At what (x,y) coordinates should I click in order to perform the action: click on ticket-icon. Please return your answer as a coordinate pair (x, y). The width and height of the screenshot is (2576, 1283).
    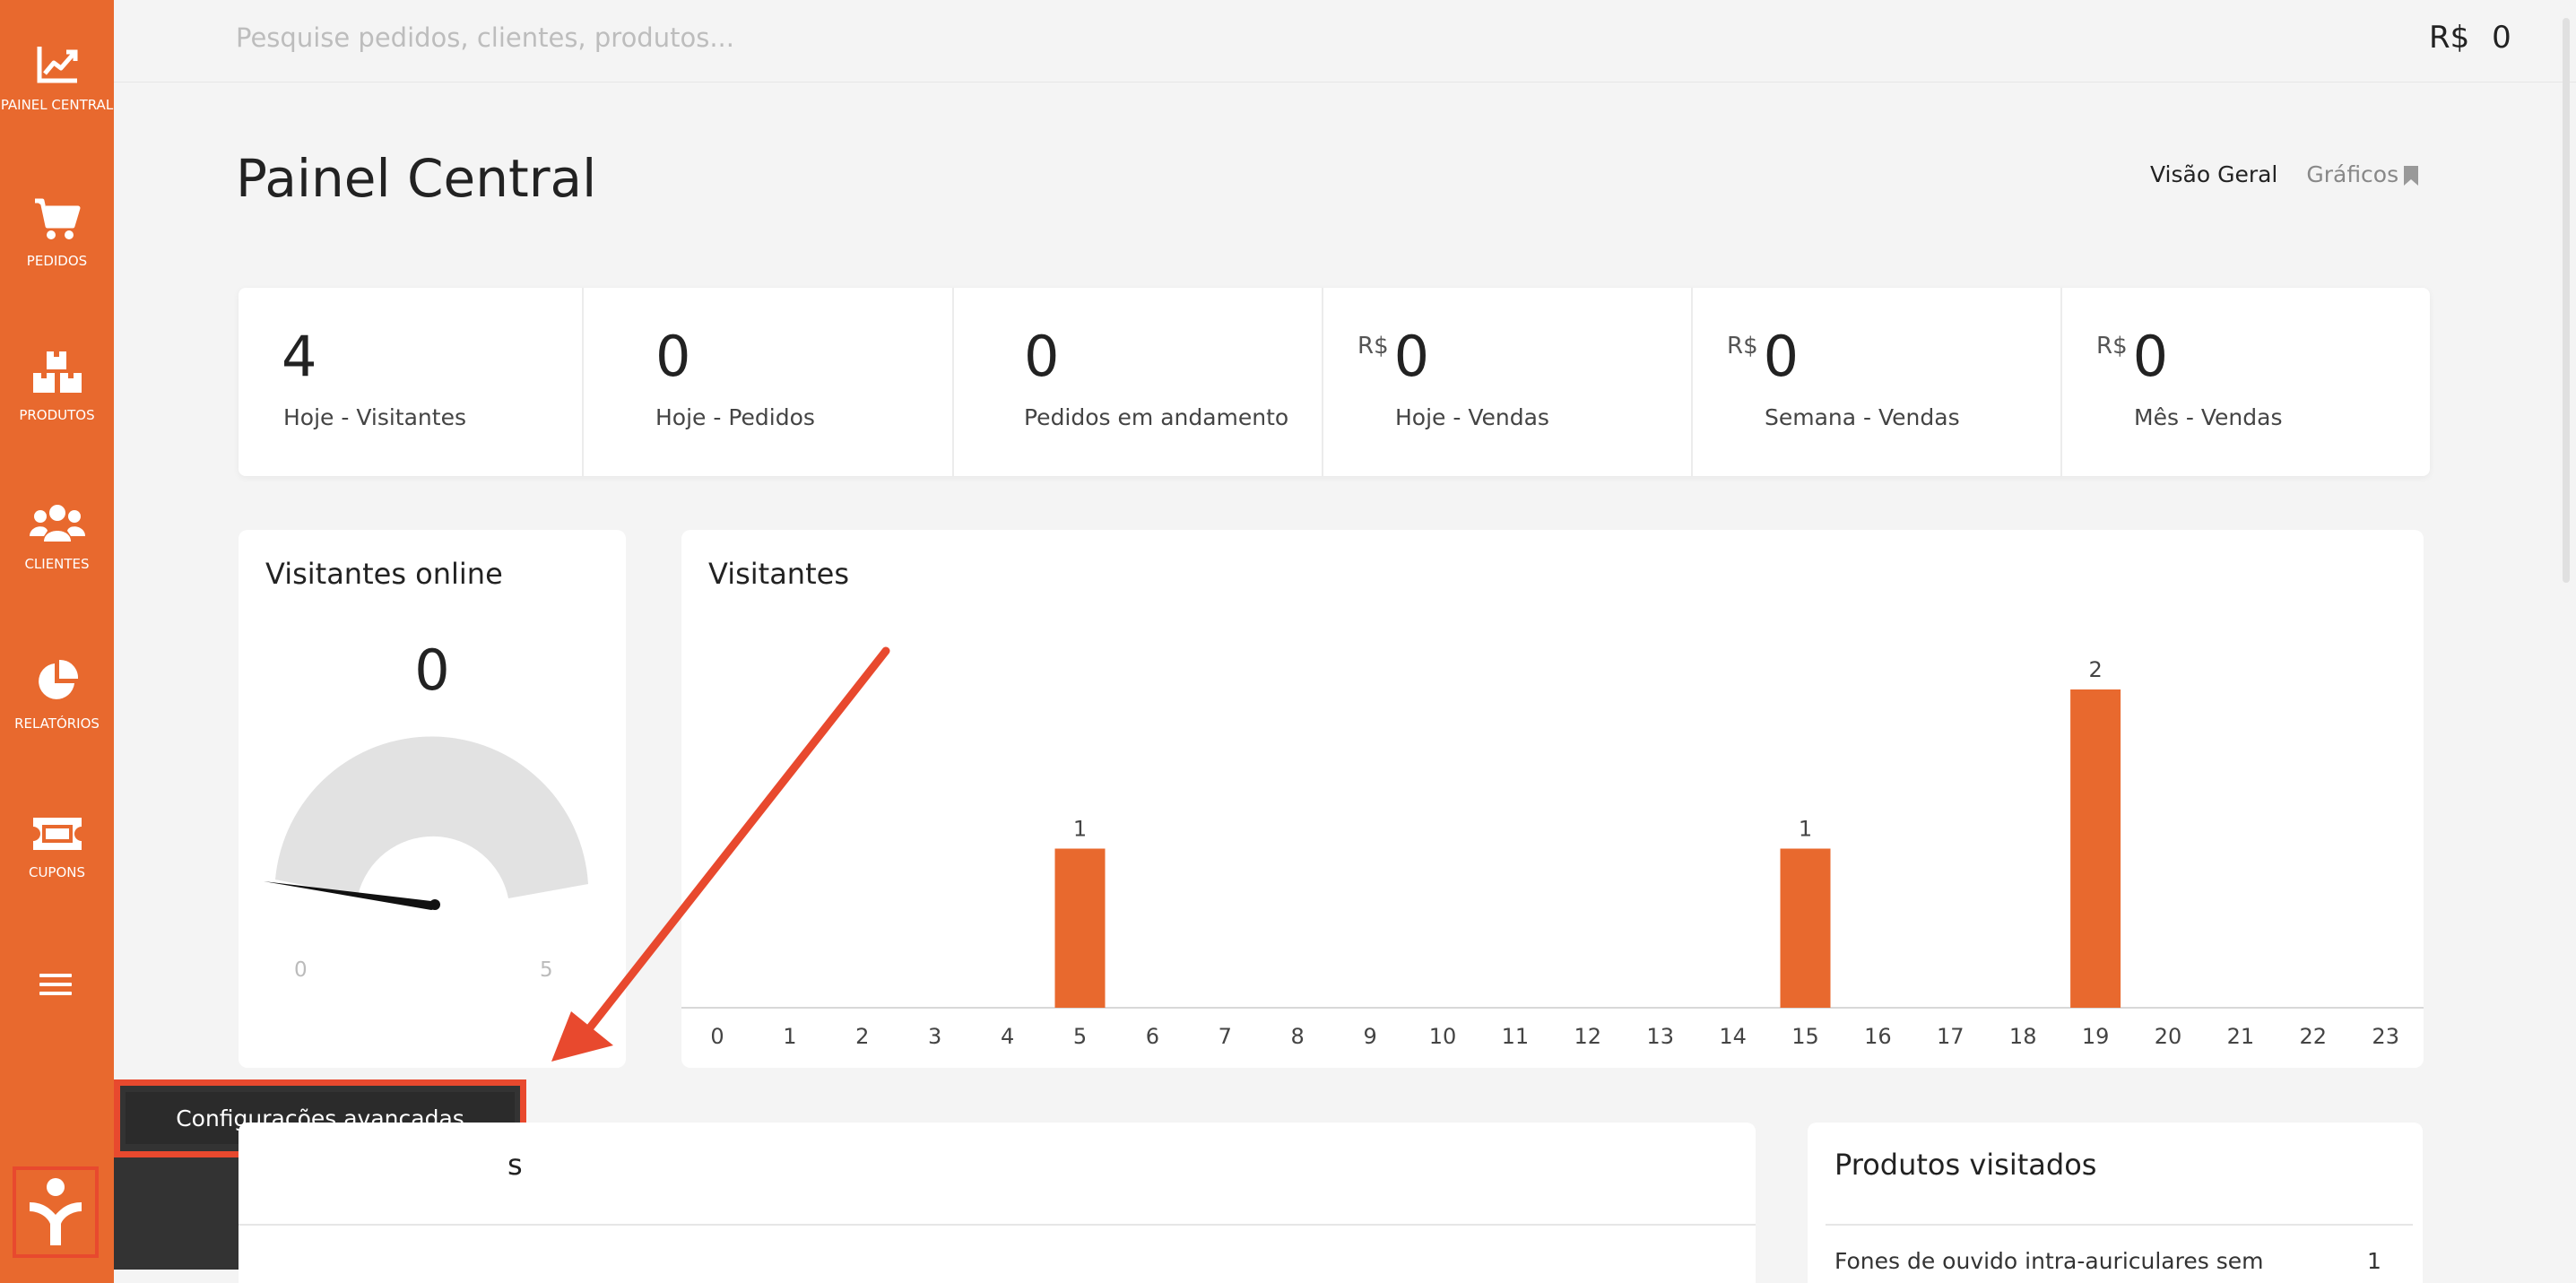
    Looking at the image, I should click on (57, 834).